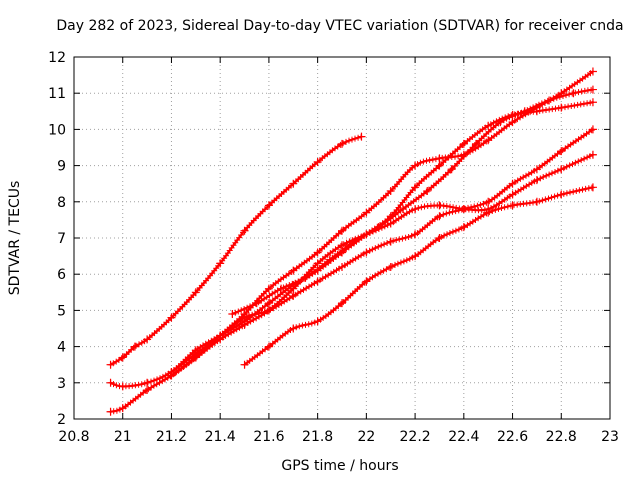 The width and height of the screenshot is (640, 480). Describe the element at coordinates (220, 437) in the screenshot. I see `x-tick-label: 21.4` at that location.